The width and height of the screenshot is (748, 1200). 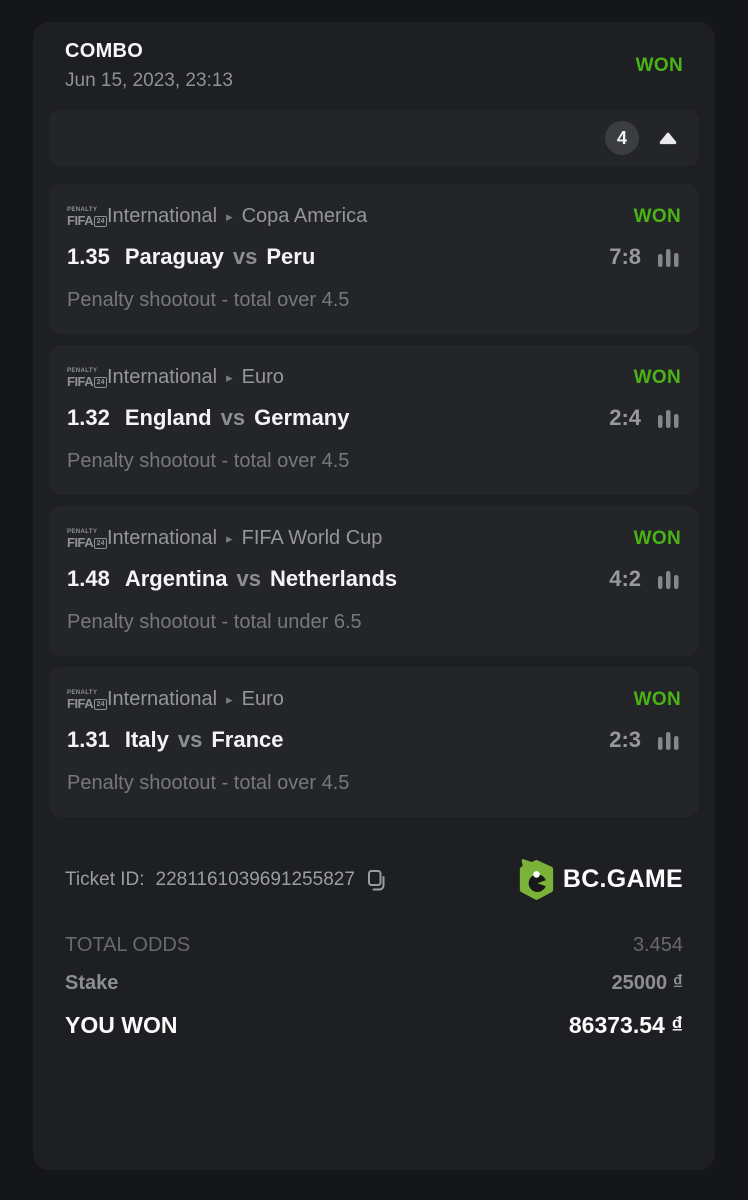 I want to click on bcgame-logo-icon, so click(x=536, y=879).